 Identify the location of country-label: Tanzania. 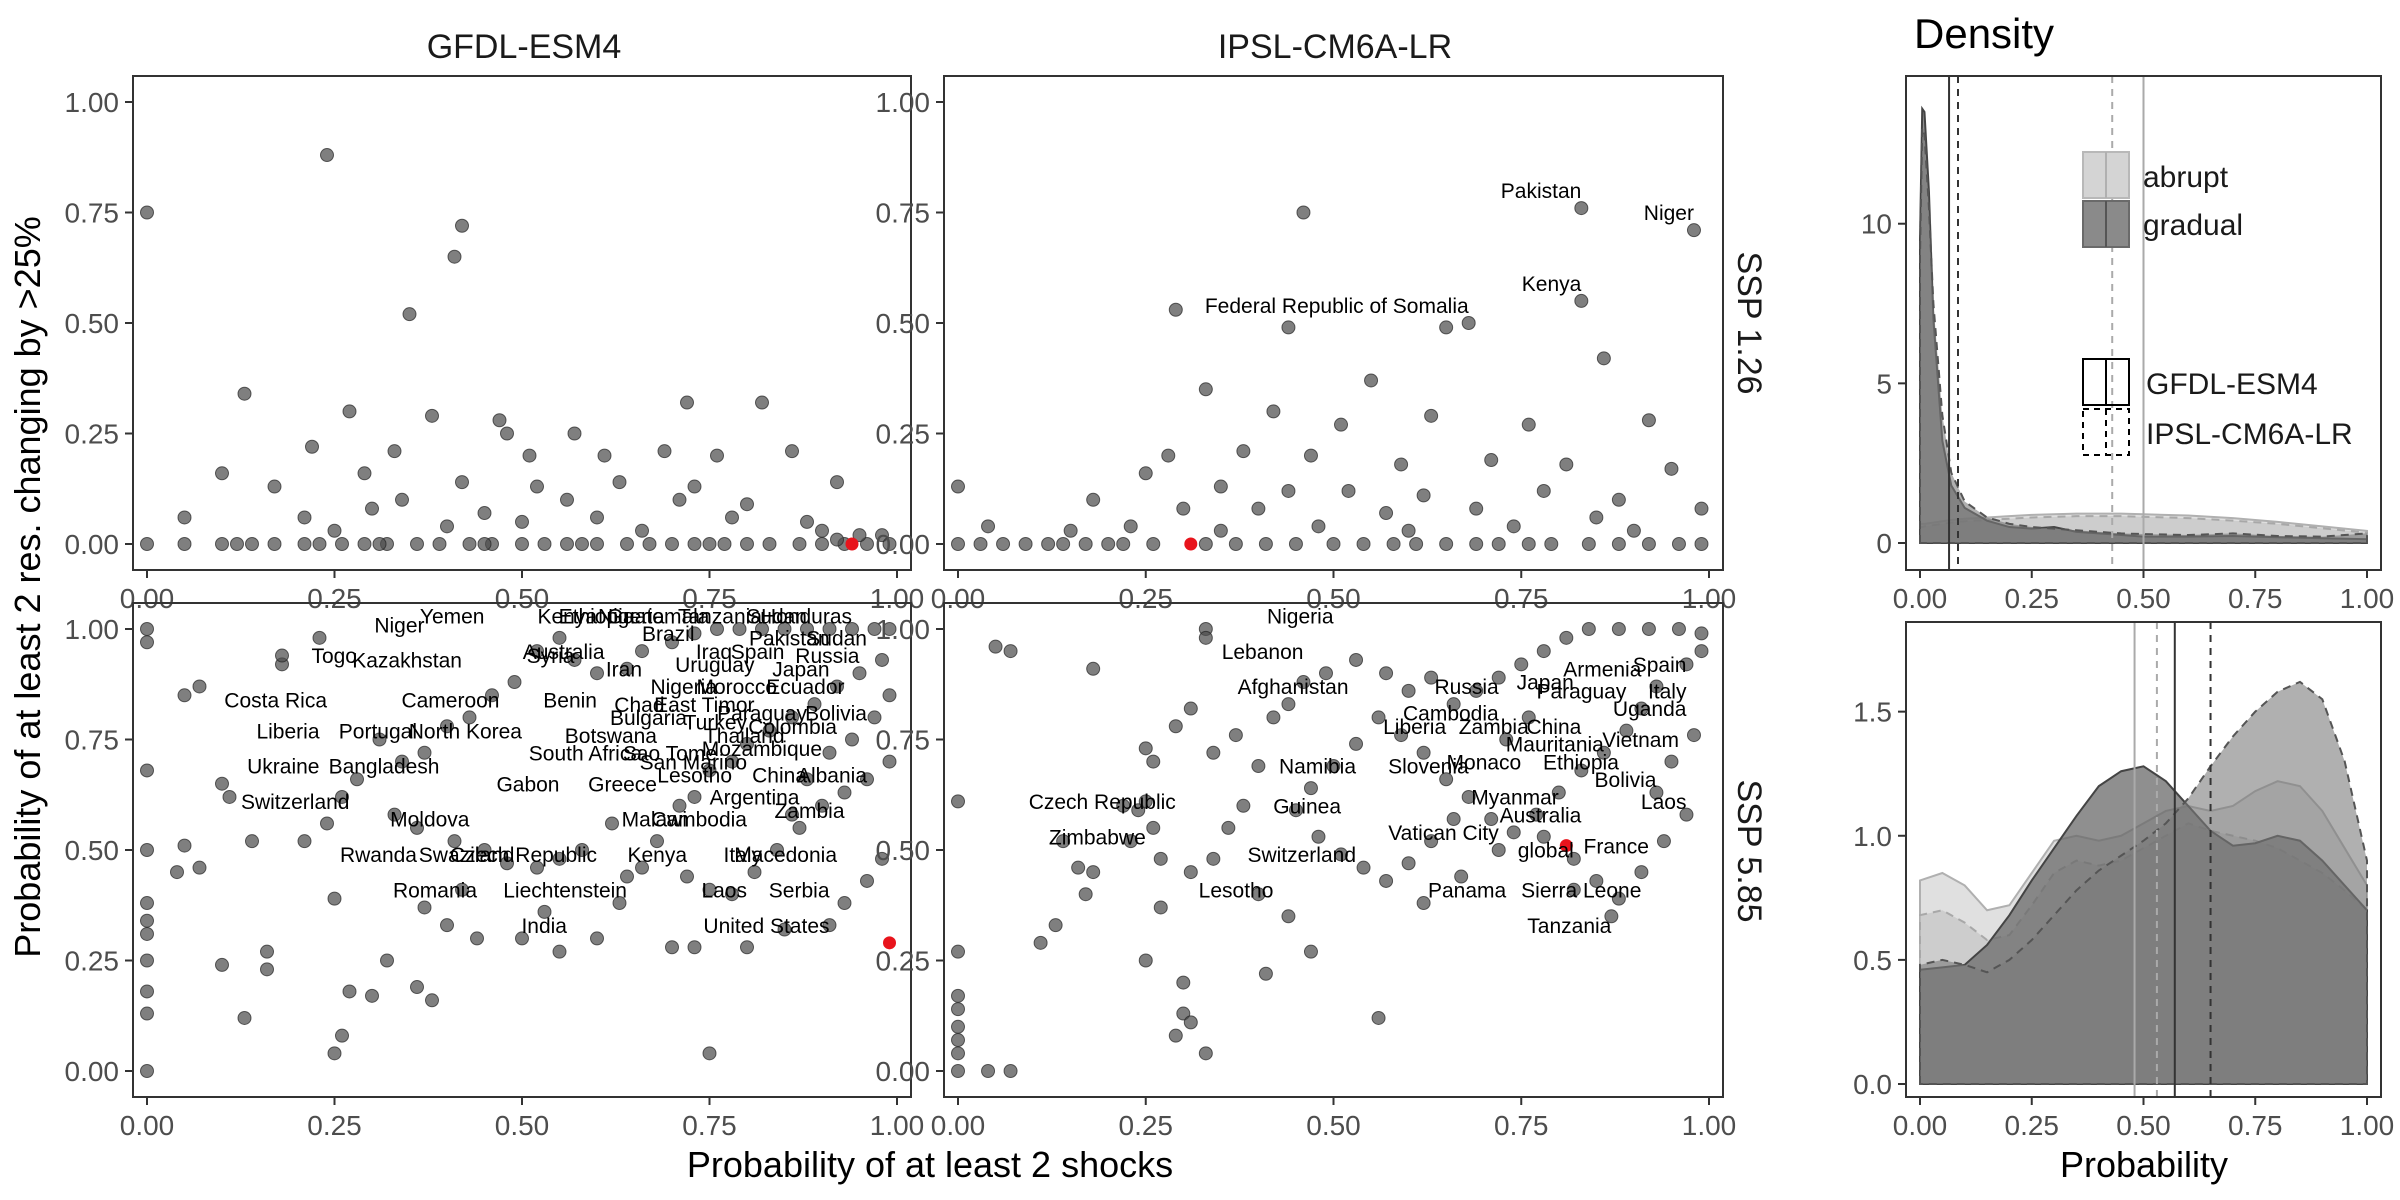
(720, 616).